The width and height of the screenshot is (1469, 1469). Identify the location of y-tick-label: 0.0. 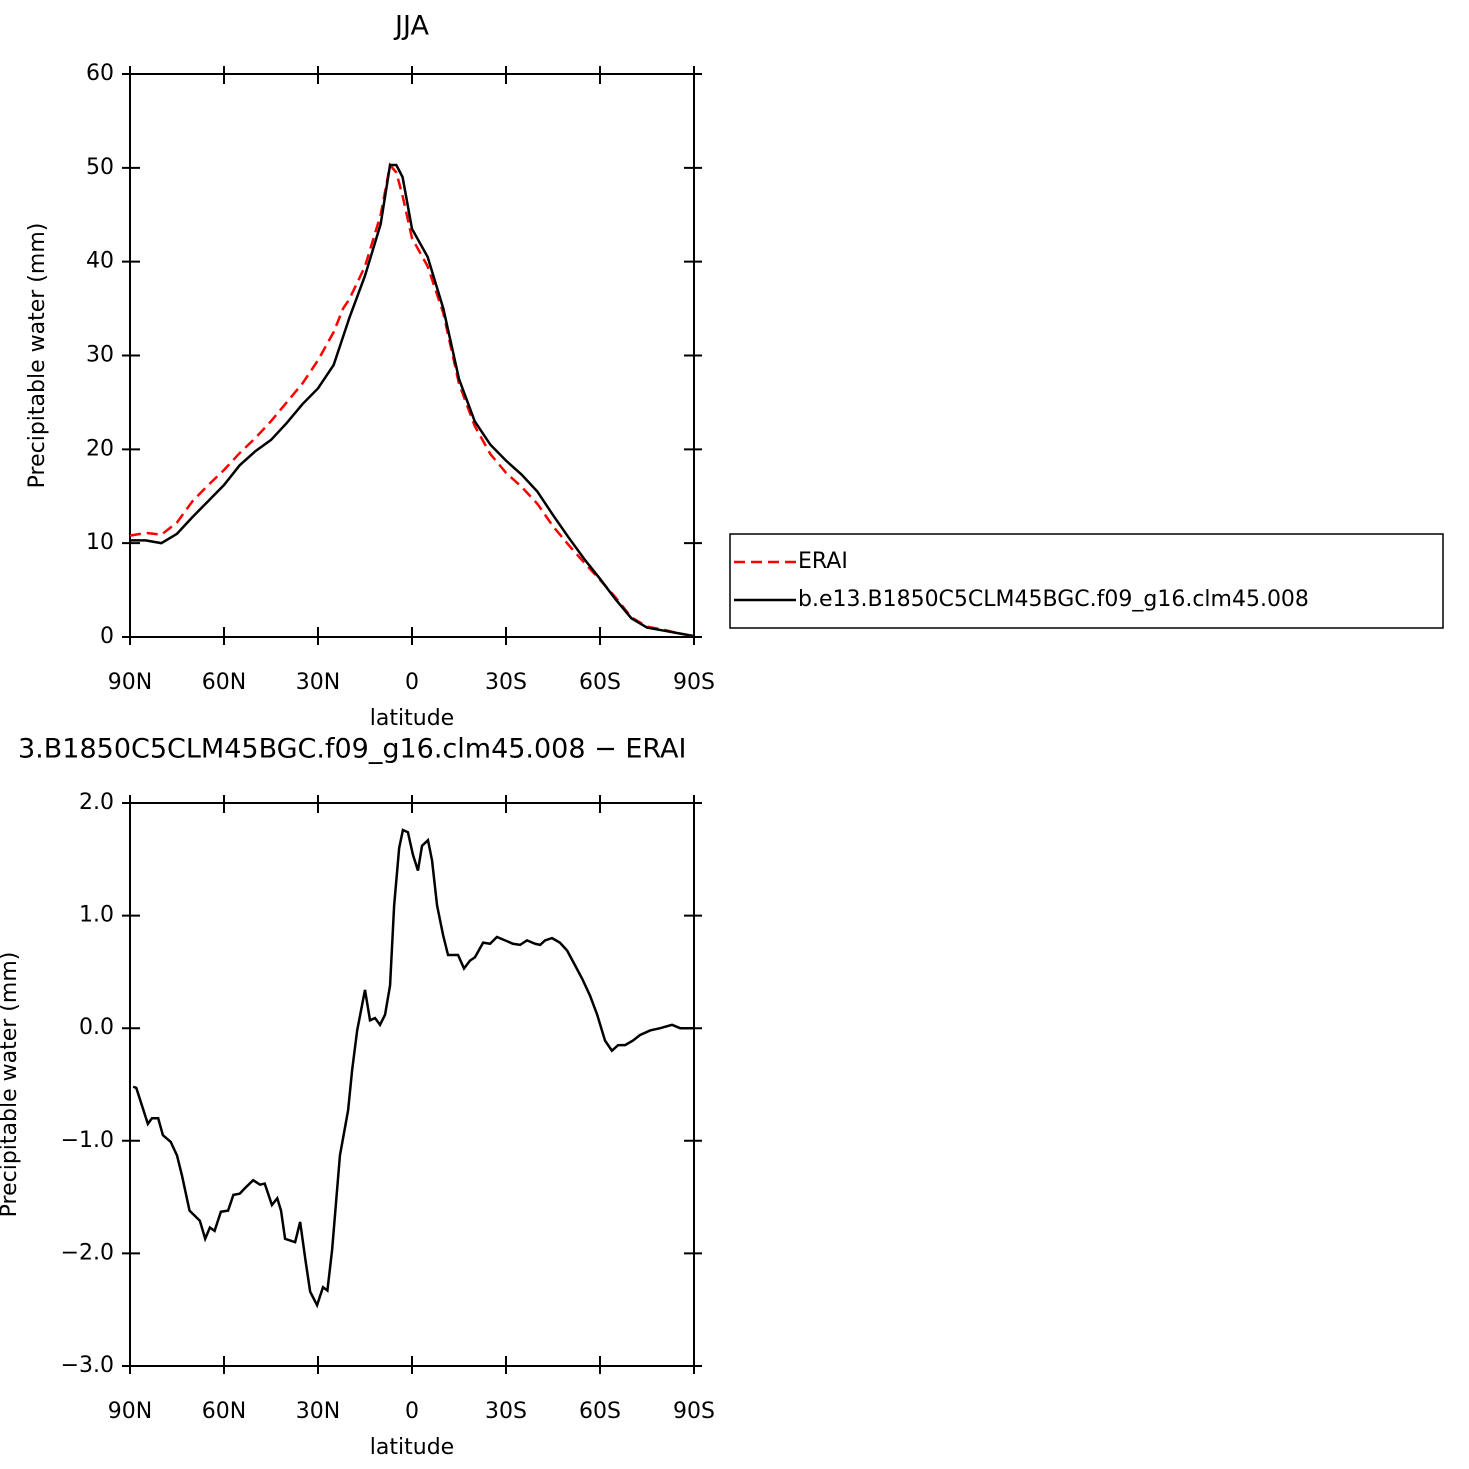
(96, 1027).